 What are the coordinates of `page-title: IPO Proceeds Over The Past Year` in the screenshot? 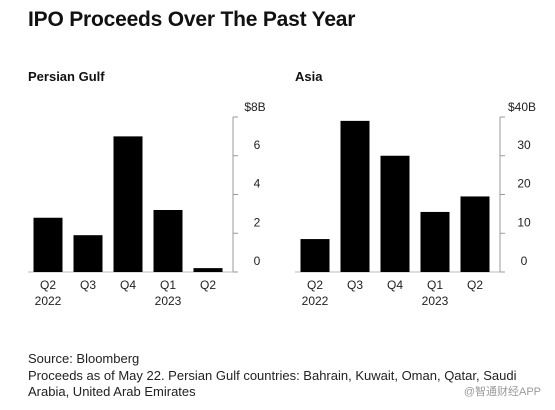 It's located at (192, 19).